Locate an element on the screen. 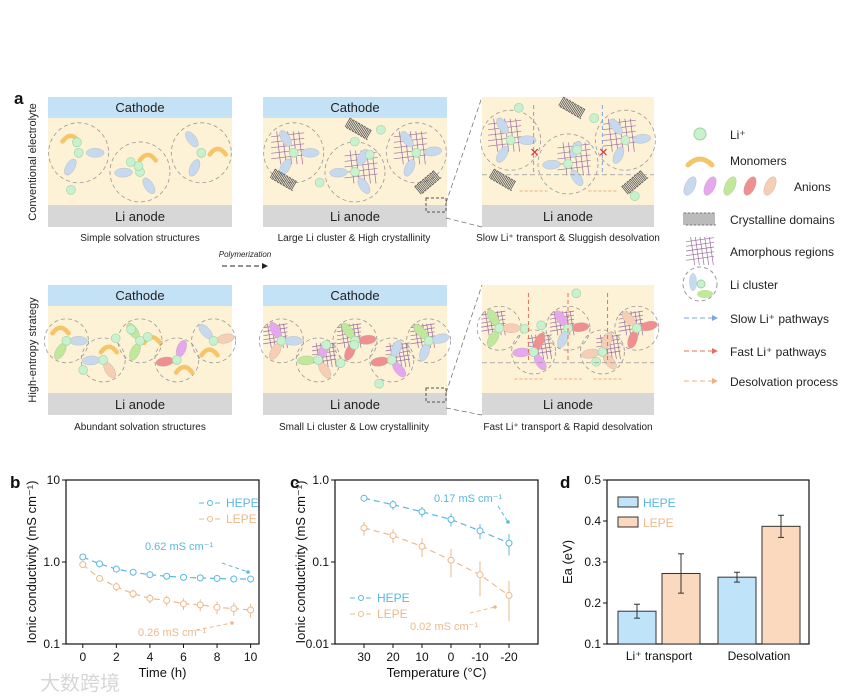 Image resolution: width=865 pixels, height=697 pixels. legend-item: Fast Li⁺ pathways is located at coordinates (755, 352).